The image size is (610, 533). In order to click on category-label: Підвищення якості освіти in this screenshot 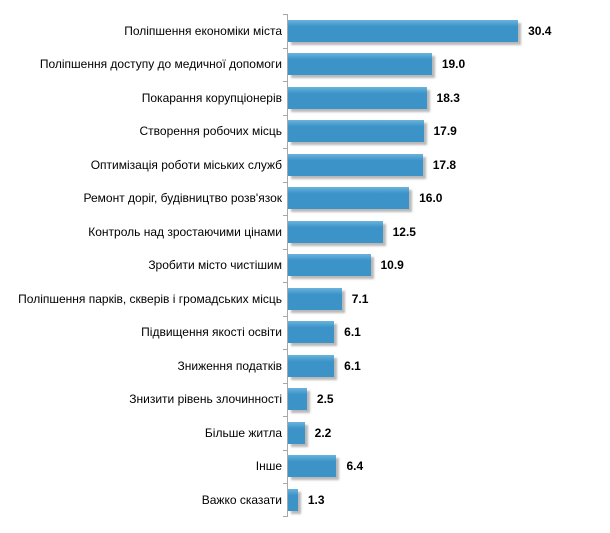, I will do `click(211, 332)`.